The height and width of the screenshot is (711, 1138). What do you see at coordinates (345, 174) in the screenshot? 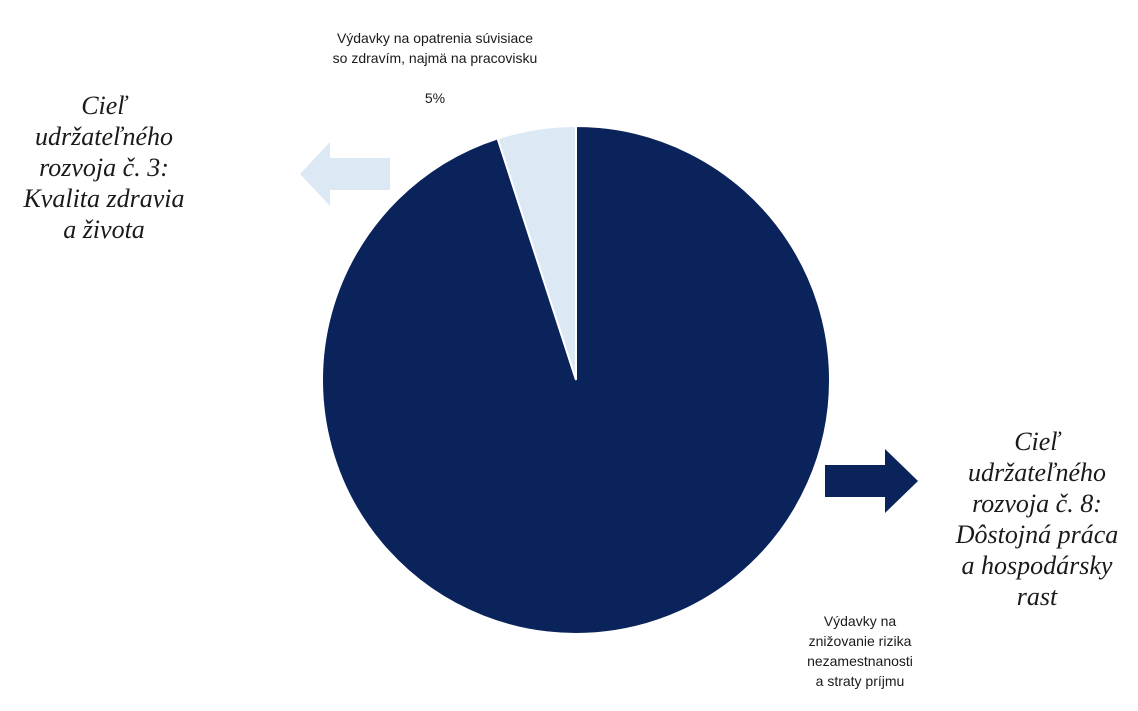
I see `arrow-left-icon` at bounding box center [345, 174].